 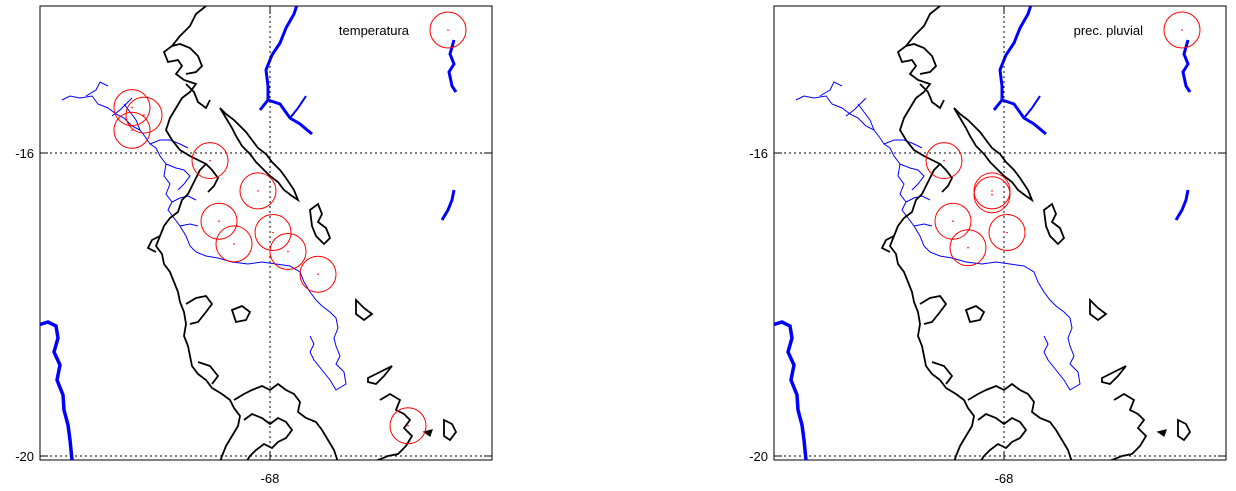 What do you see at coordinates (1108, 30) in the screenshot?
I see `legend-label: prec. pluvial` at bounding box center [1108, 30].